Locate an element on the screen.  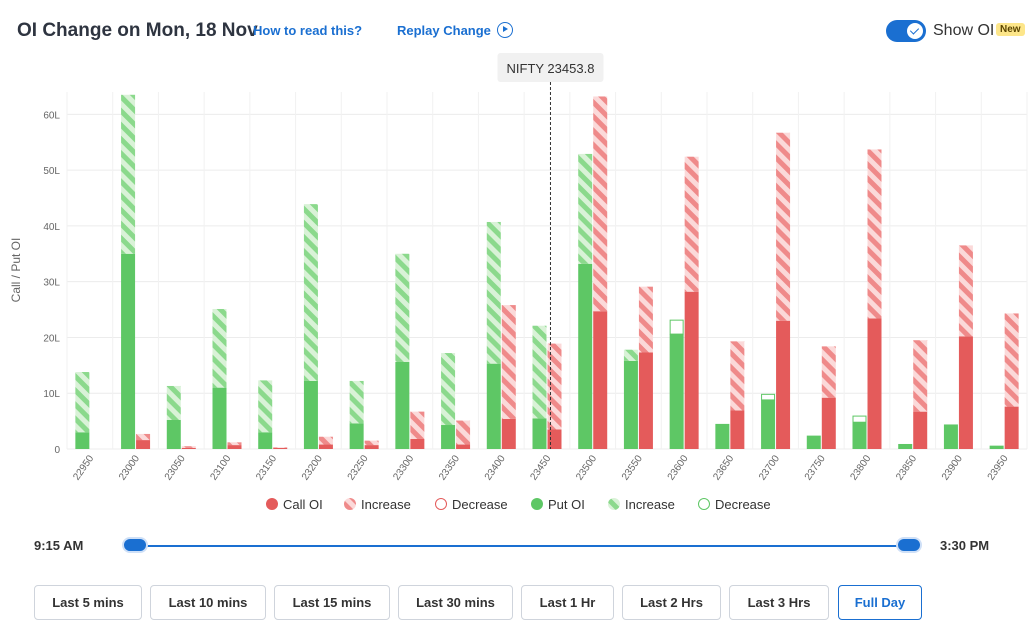
range-button-last-30-mins: Last 30 mins is located at coordinates (455, 602).